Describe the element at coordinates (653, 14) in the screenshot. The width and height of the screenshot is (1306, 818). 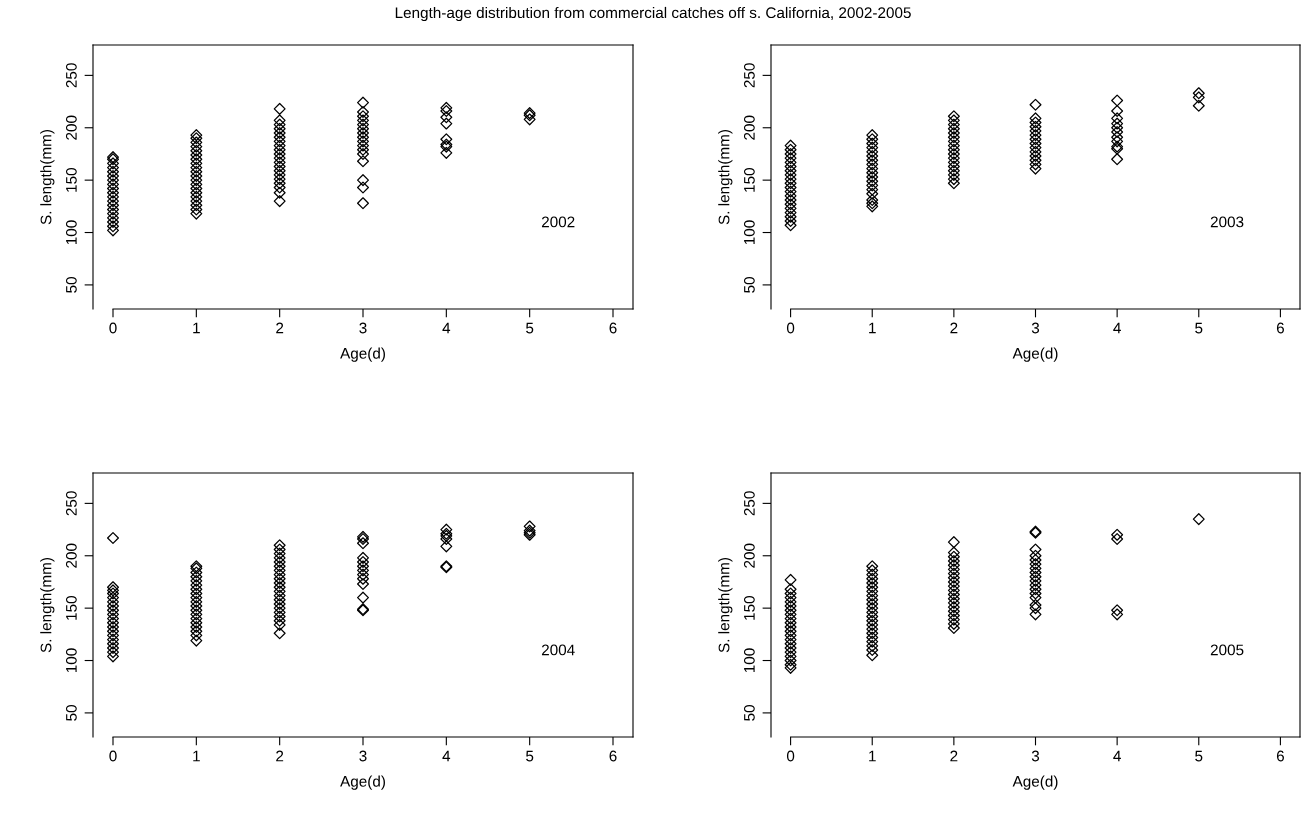
I see `chart-title: Length-age distribution from commercial catches off s. California, 2002-2005` at that location.